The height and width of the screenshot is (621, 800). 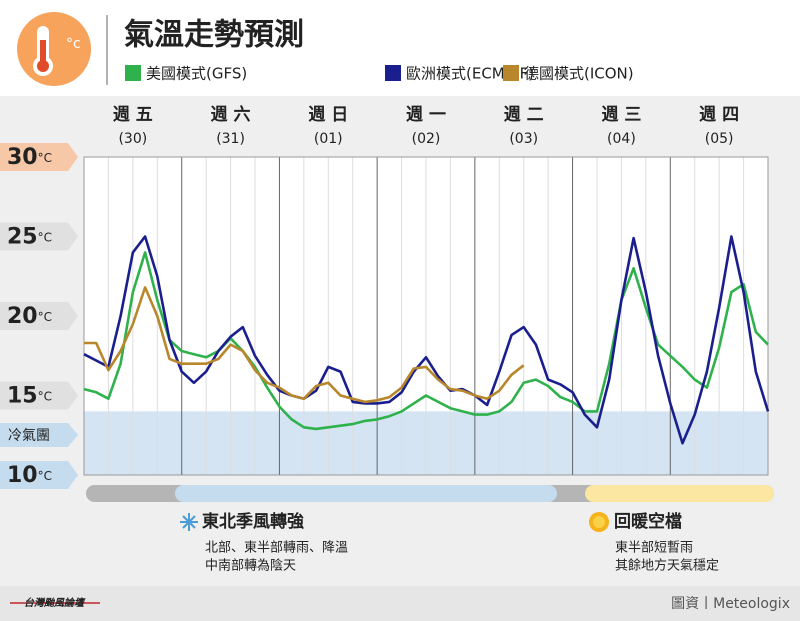 What do you see at coordinates (55, 603) in the screenshot?
I see `logo: 台灣颱風論壇` at bounding box center [55, 603].